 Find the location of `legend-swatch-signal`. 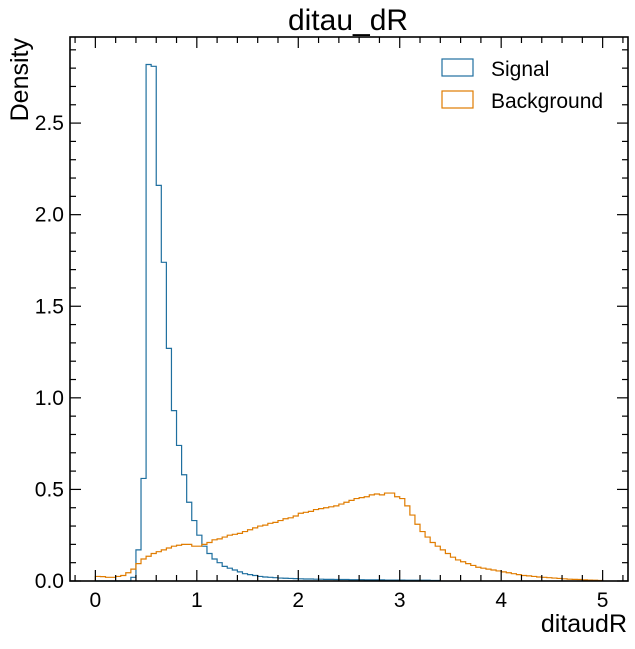

legend-swatch-signal is located at coordinates (457, 67).